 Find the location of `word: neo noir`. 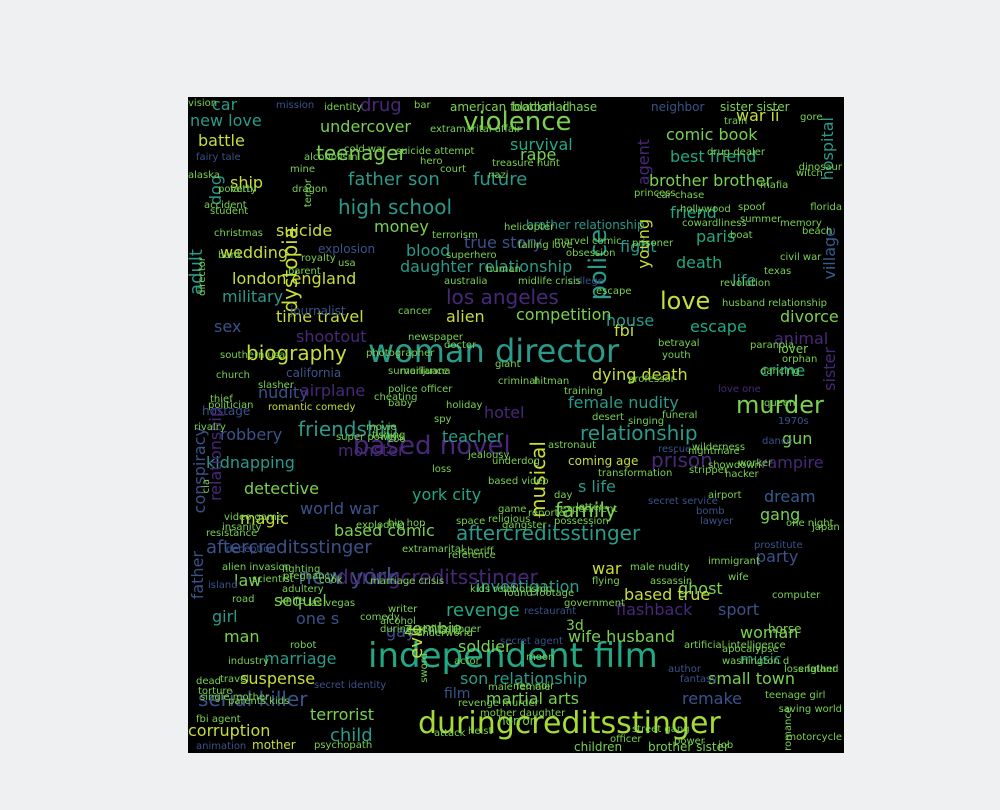

word: neo noir is located at coordinates (534, 686).